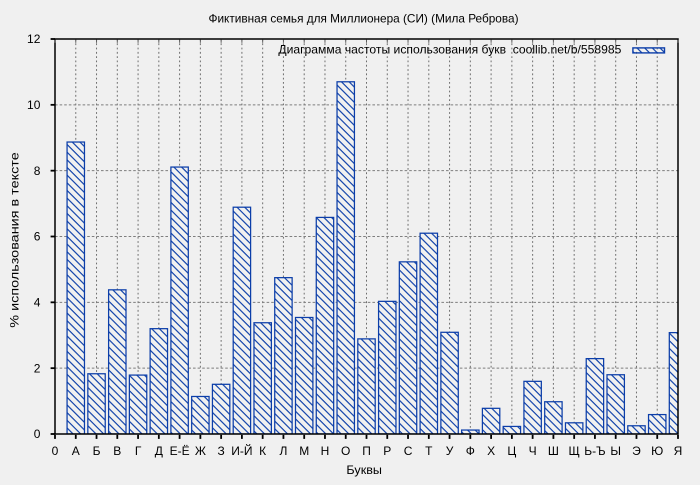 The width and height of the screenshot is (700, 485). What do you see at coordinates (304, 451) in the screenshot?
I see `svg-text: М` at bounding box center [304, 451].